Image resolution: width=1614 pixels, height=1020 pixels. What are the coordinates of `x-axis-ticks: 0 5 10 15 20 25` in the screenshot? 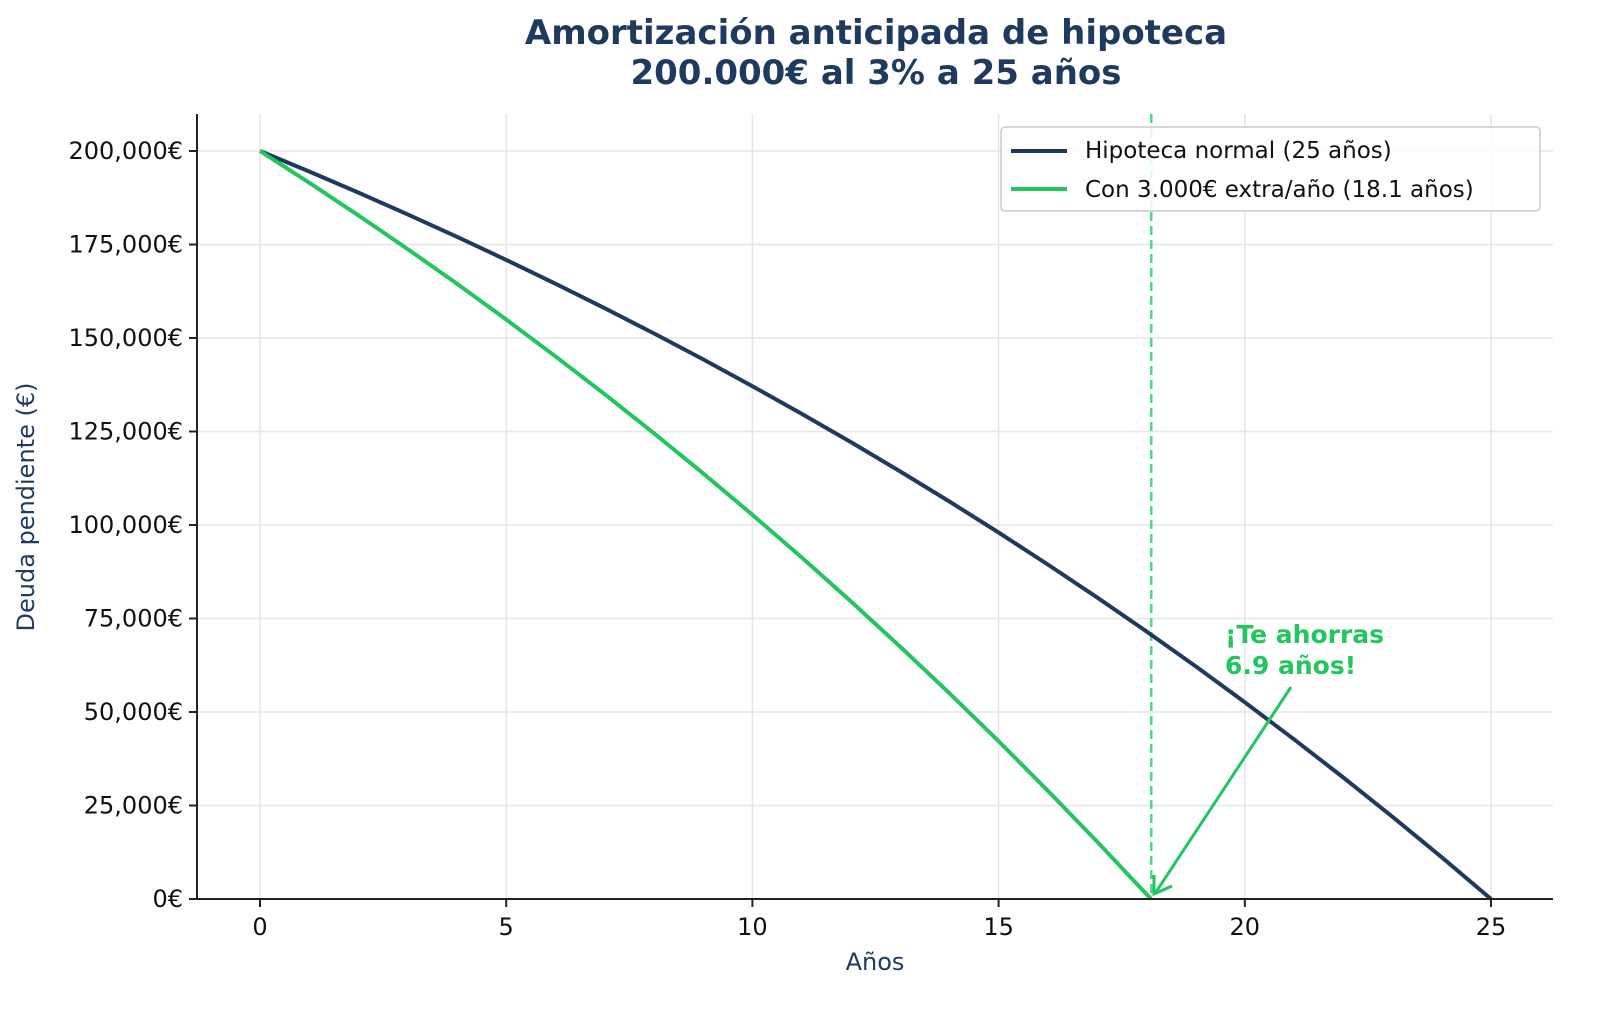 It's located at (879, 920).